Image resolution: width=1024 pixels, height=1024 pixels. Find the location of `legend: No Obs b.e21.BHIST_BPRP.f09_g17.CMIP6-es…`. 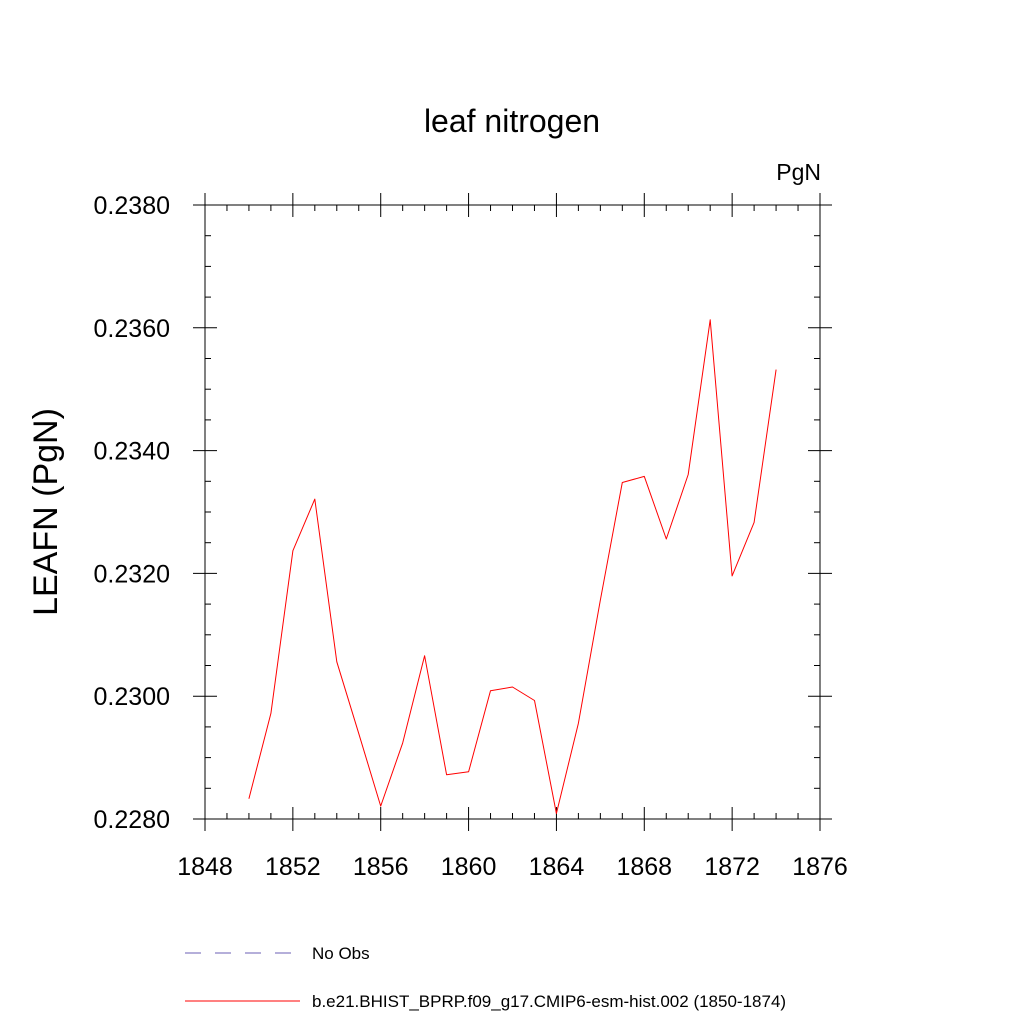

legend: No Obs b.e21.BHIST_BPRP.f09_g17.CMIP6-es… is located at coordinates (485, 977).